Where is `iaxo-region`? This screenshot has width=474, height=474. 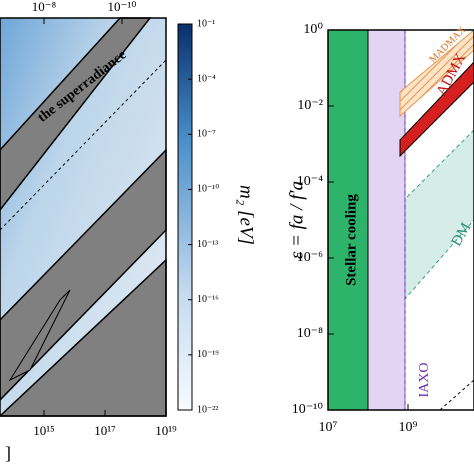 iaxo-region is located at coordinates (386, 220).